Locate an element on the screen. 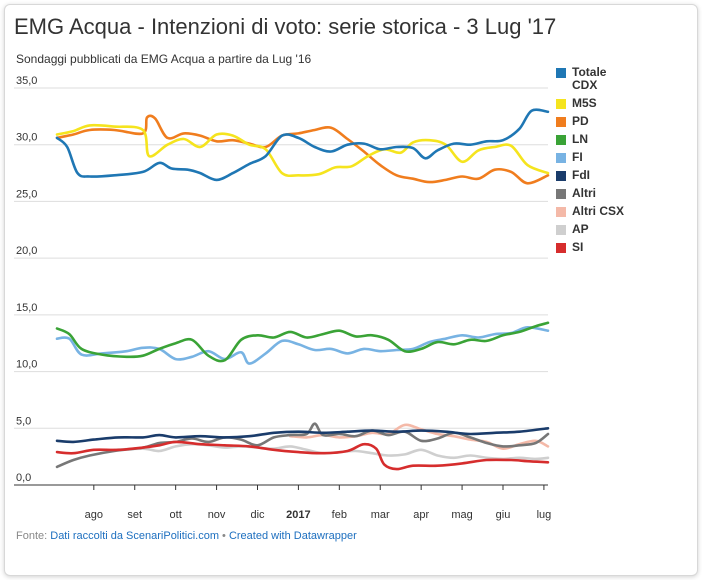  source-link: Dati raccolti da ScenariPolitici.com is located at coordinates (134, 536).